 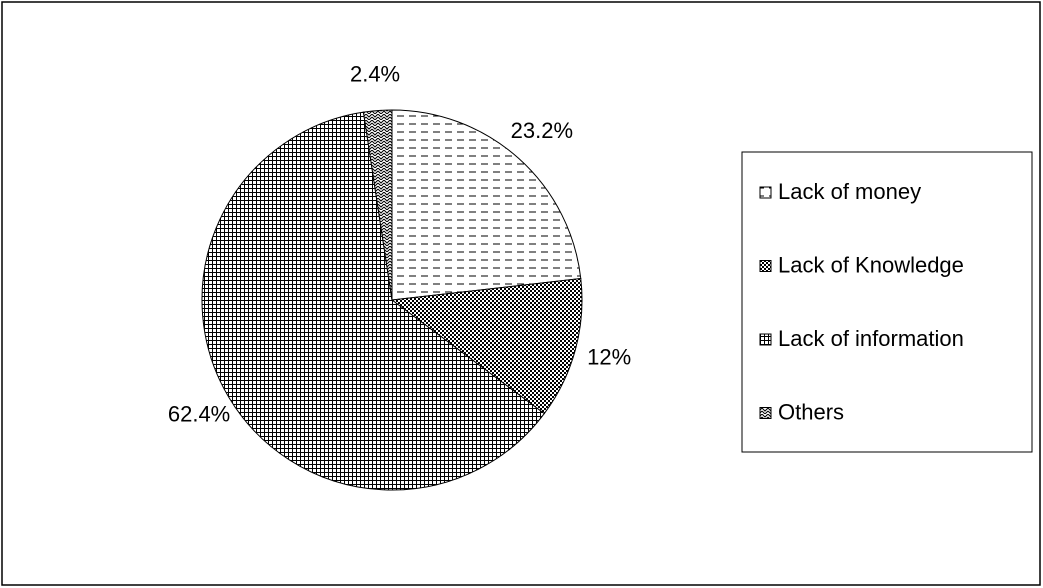 I want to click on legend-label: Lack of money, so click(x=849, y=191).